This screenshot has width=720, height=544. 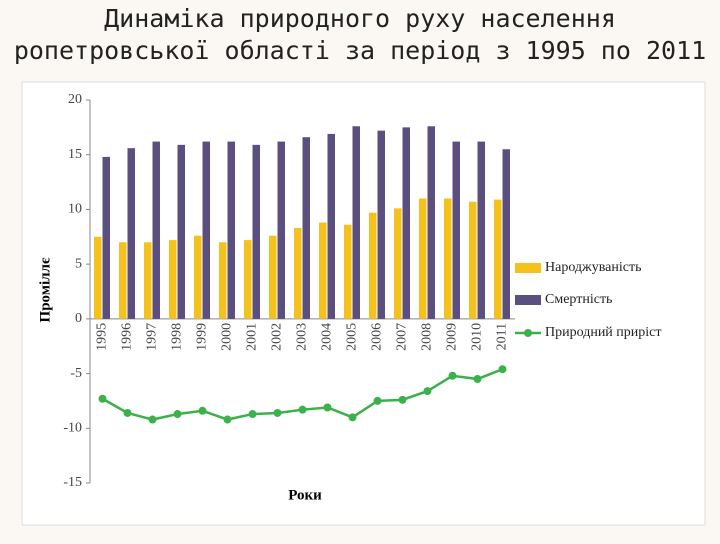 I want to click on legend-label: Смертність, so click(x=578, y=299).